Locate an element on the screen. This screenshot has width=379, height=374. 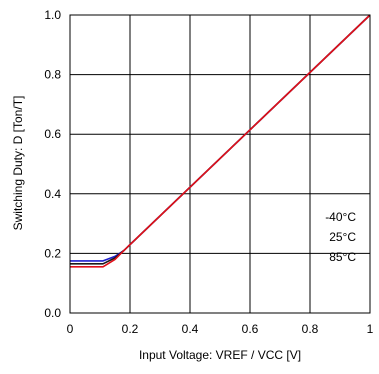
x-tick-label: 0.8 is located at coordinates (310, 329).